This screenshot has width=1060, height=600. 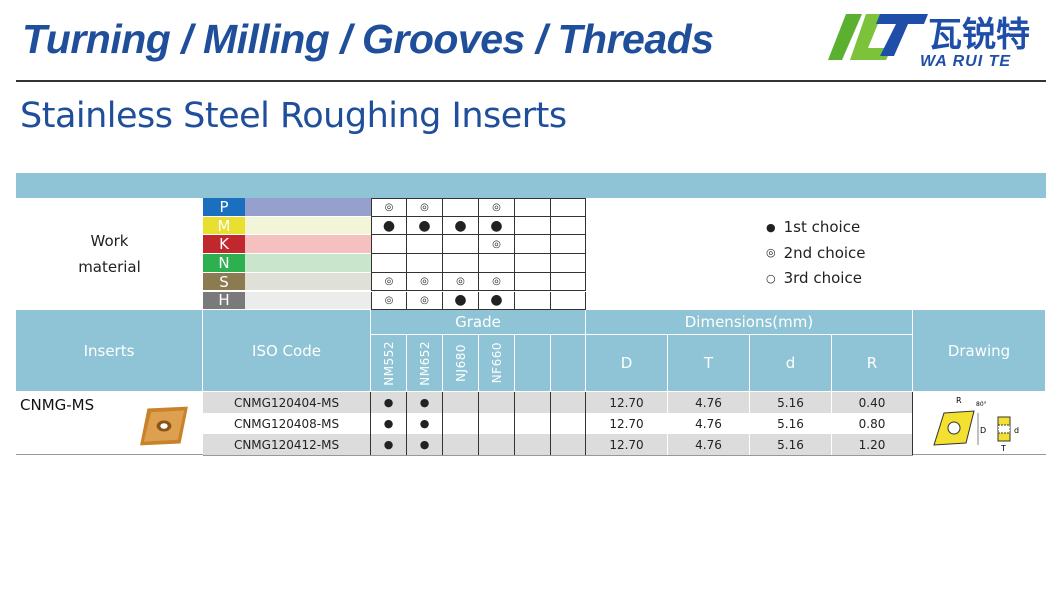 What do you see at coordinates (109, 254) in the screenshot?
I see `work-material-label: Work material` at bounding box center [109, 254].